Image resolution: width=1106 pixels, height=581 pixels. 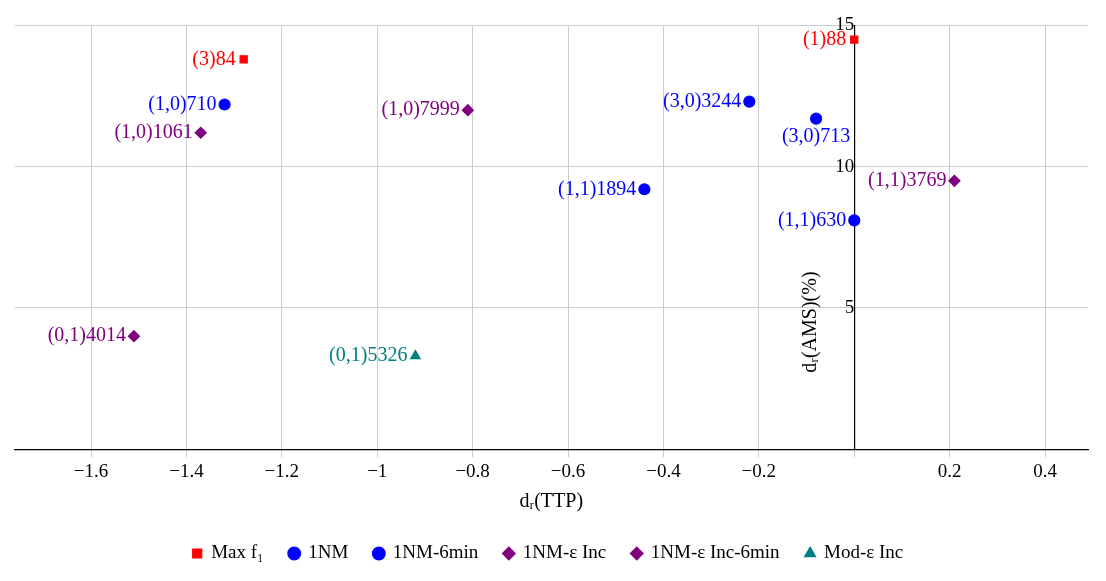 I want to click on x-tick-label: −0.6, so click(x=568, y=470).